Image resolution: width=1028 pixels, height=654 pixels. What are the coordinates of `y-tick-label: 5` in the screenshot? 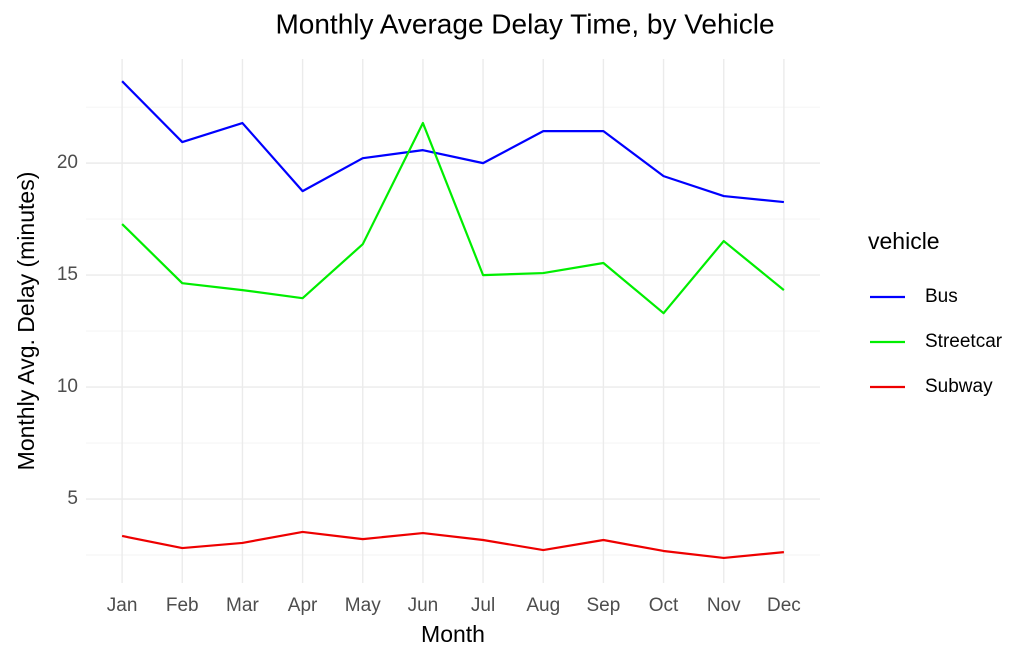 It's located at (72, 498).